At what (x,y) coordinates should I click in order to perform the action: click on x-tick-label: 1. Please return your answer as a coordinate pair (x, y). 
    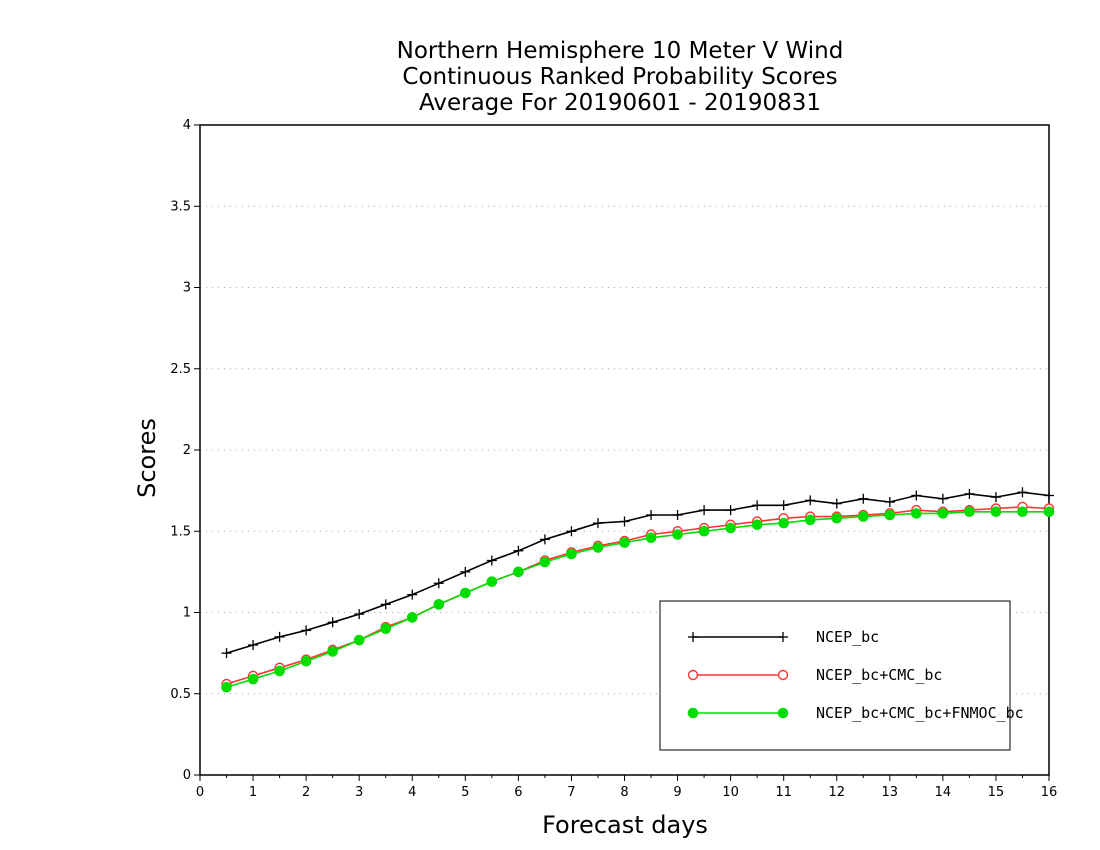
    Looking at the image, I should click on (253, 792).